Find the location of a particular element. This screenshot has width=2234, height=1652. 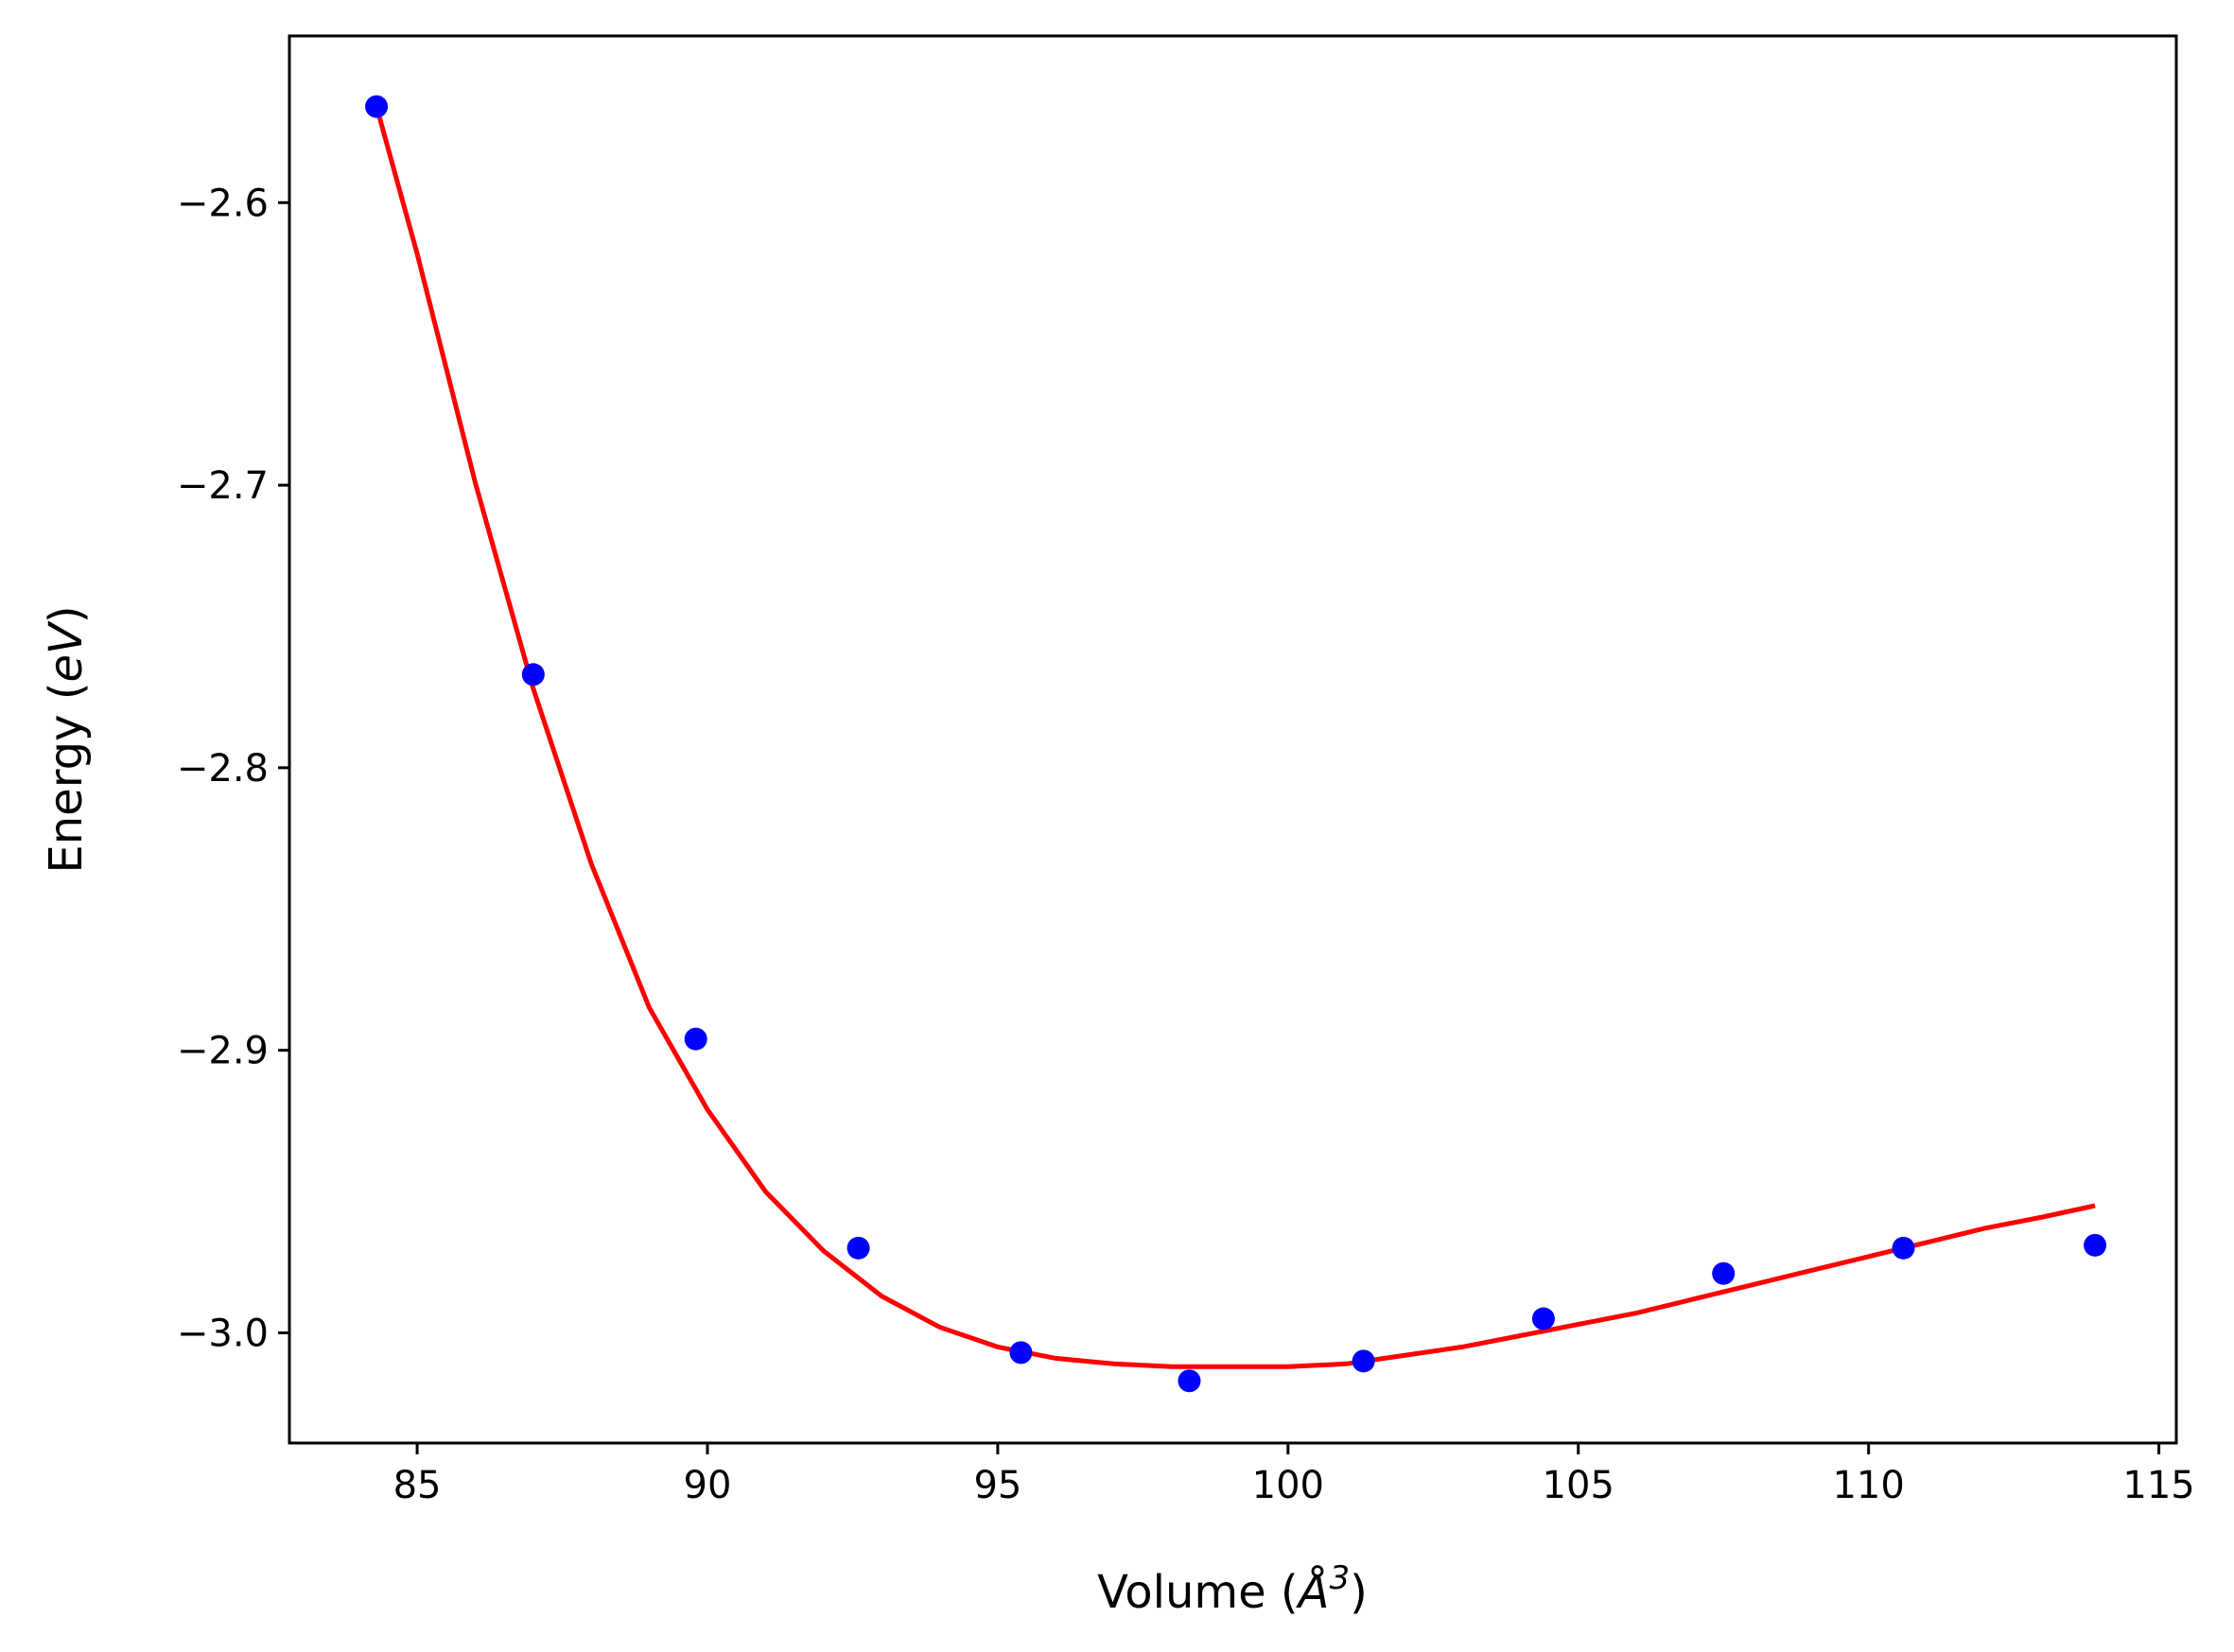

x-tick-label: 95 is located at coordinates (997, 1486).